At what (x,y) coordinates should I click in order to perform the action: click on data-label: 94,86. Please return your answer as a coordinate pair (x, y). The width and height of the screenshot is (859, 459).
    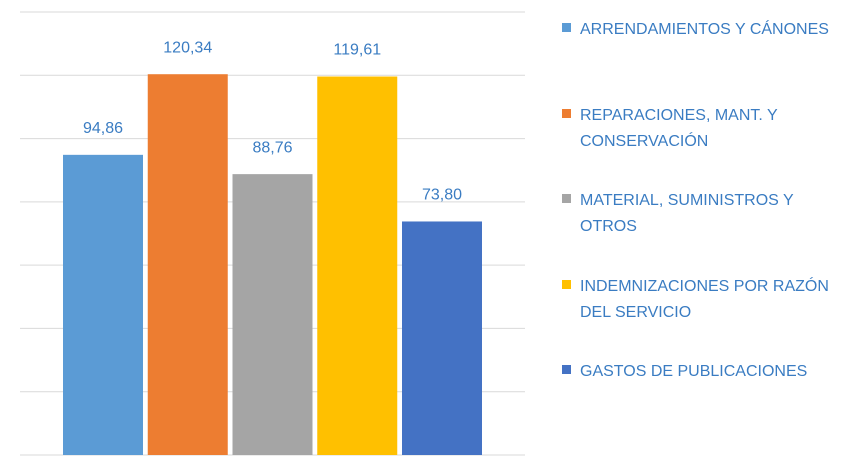
    Looking at the image, I should click on (103, 128).